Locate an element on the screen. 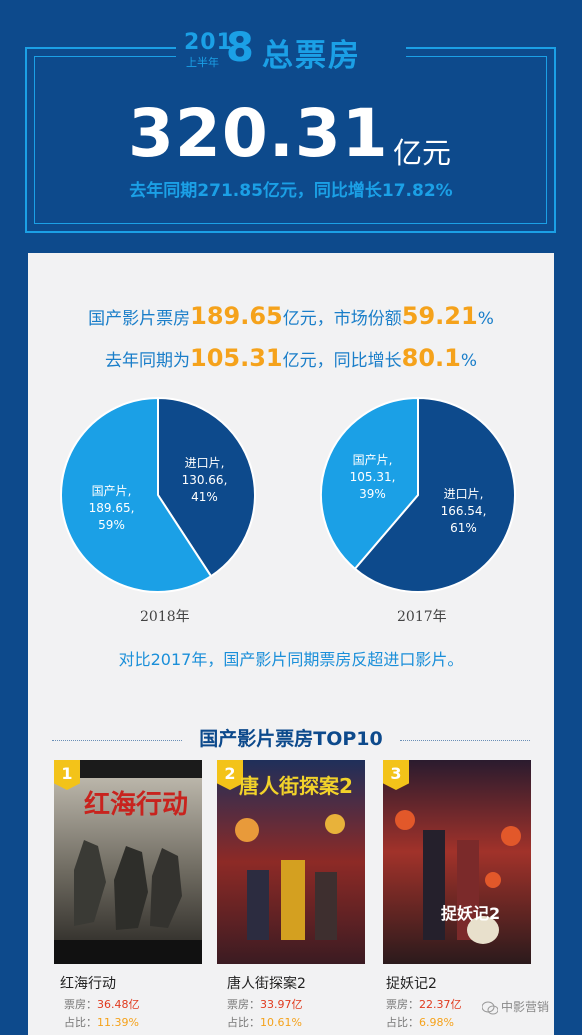  stat2-mid: 亿元，同比增长 is located at coordinates (342, 361).